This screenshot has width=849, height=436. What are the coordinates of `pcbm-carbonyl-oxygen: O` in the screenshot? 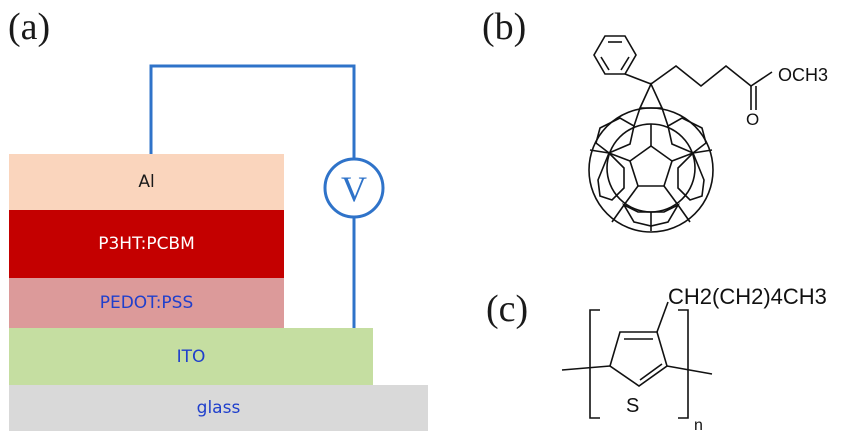 It's located at (752, 119).